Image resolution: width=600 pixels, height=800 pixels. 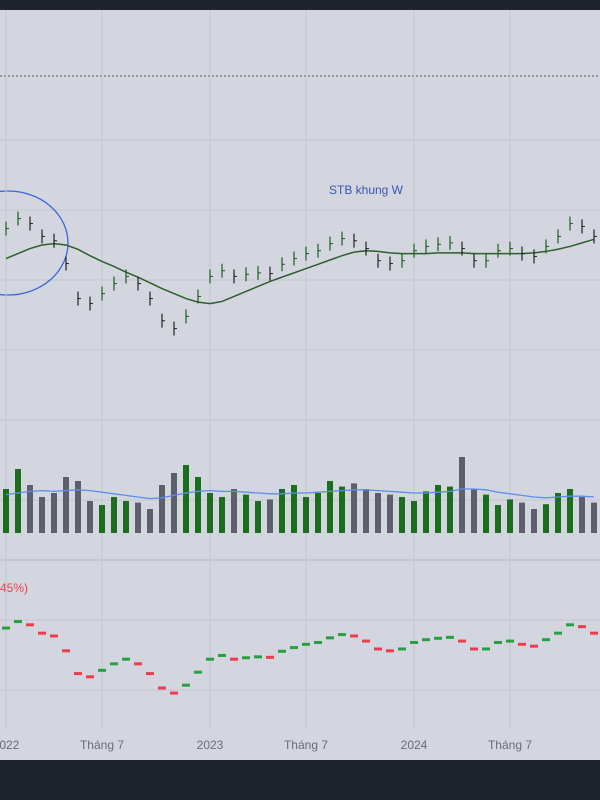 What do you see at coordinates (414, 745) in the screenshot?
I see `x-tick-label: 2024` at bounding box center [414, 745].